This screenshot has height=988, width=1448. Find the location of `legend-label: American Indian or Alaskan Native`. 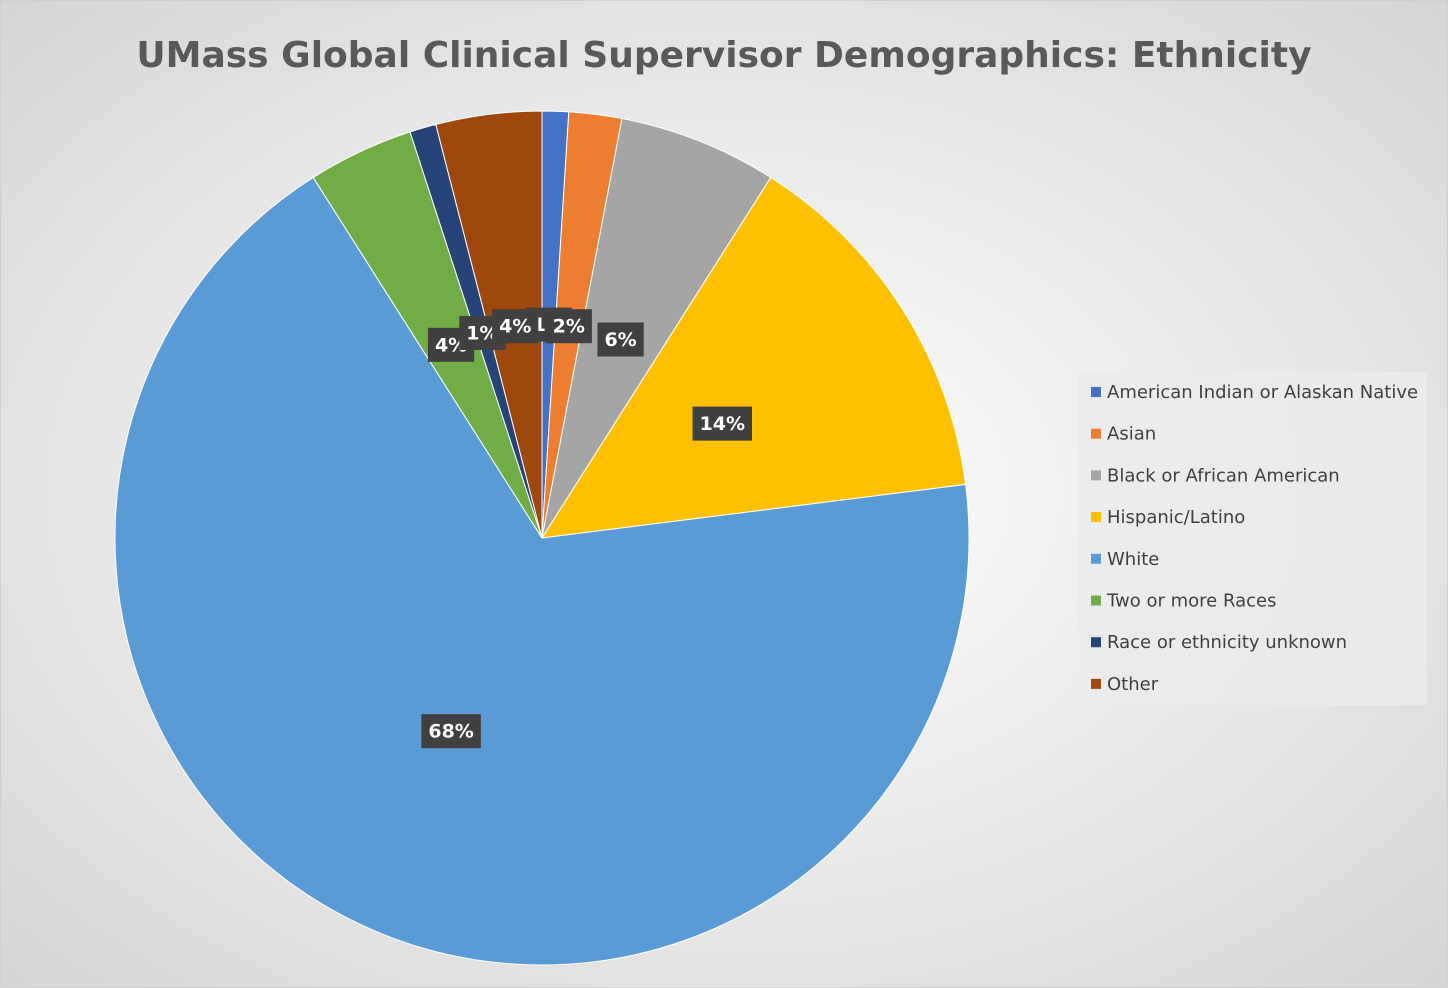

legend-label: American Indian or Alaskan Native is located at coordinates (1262, 392).